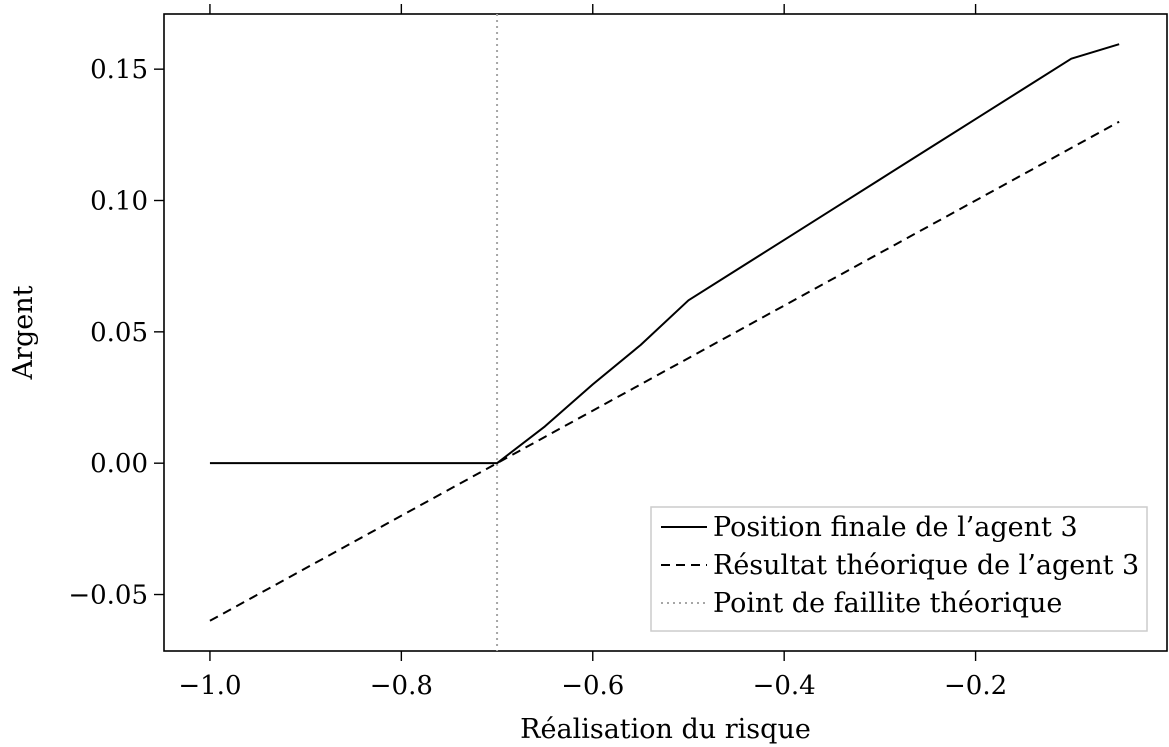 This screenshot has height=747, width=1169. I want to click on x-tick-label: −0.4, so click(784, 686).